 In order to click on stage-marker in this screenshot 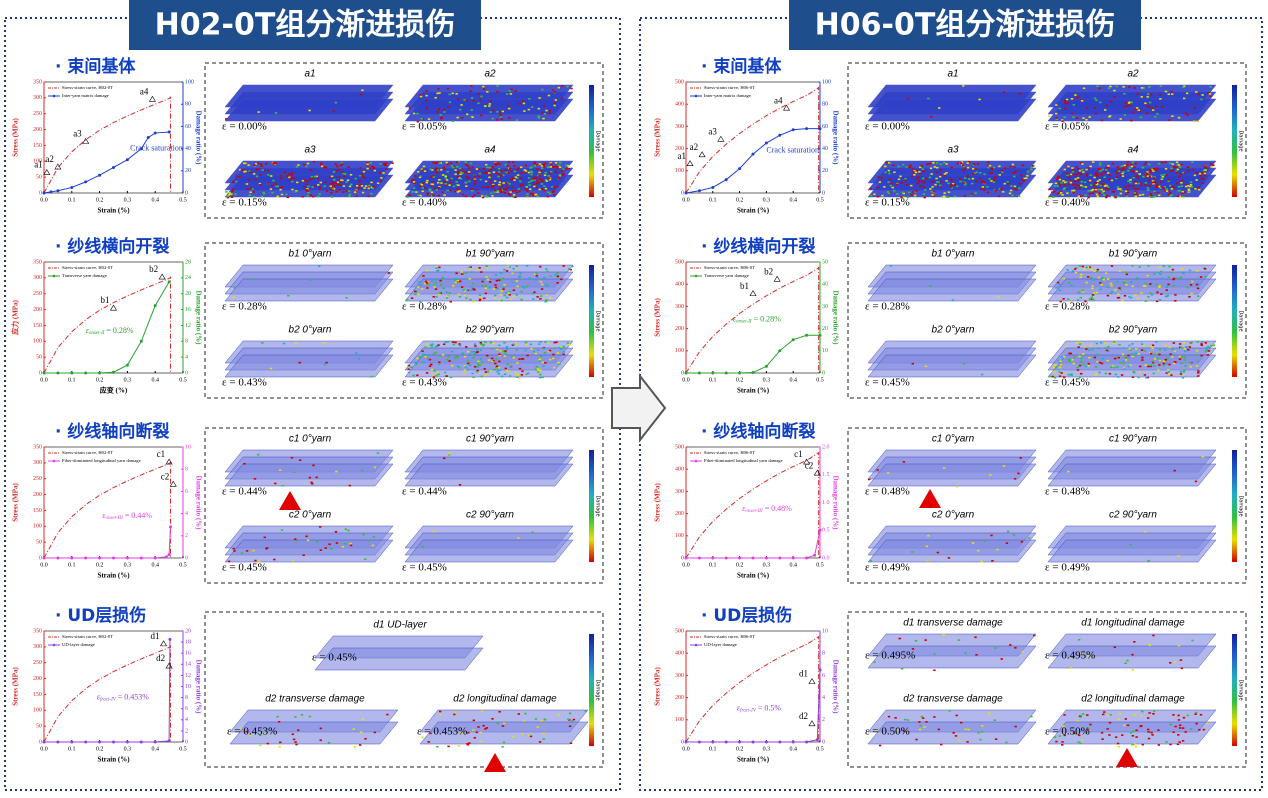, I will do `click(702, 154)`.